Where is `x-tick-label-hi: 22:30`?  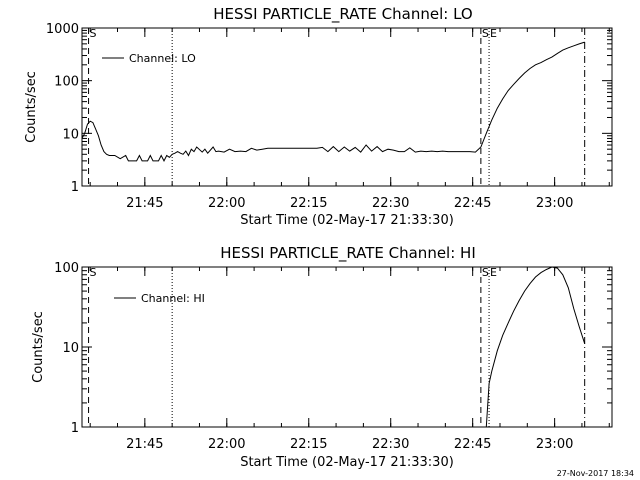
x-tick-label-hi: 22:30 is located at coordinates (390, 444).